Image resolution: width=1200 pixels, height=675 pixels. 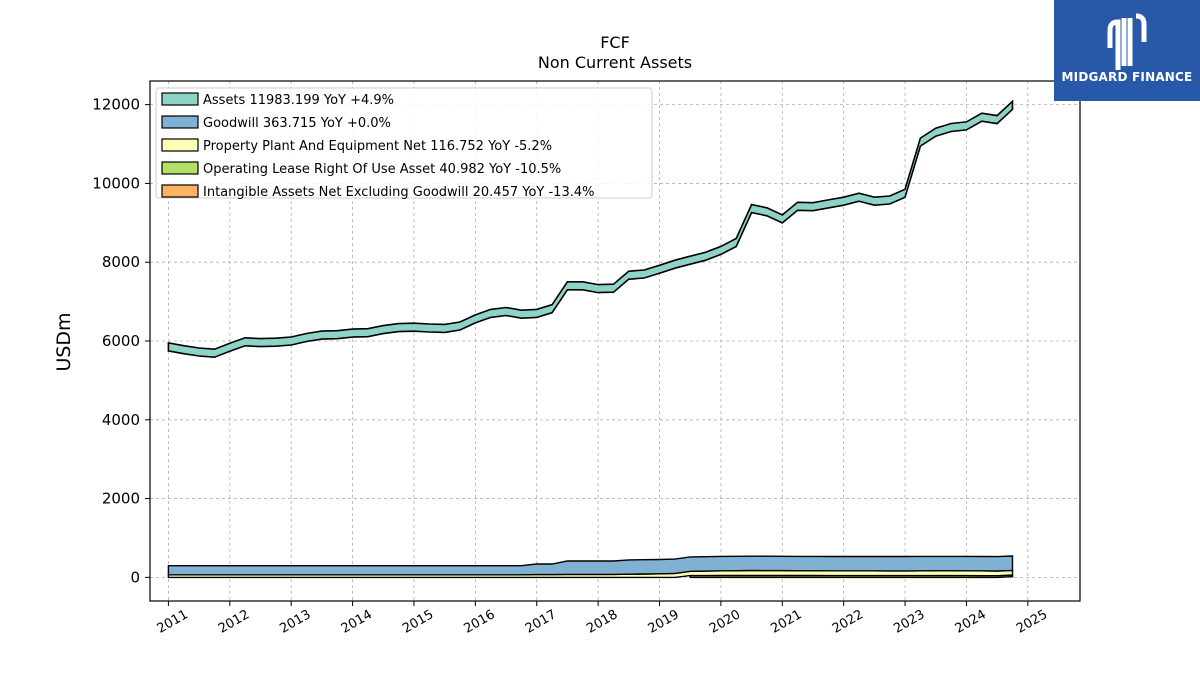 I want to click on x-tick-label: 2011, so click(x=173, y=622).